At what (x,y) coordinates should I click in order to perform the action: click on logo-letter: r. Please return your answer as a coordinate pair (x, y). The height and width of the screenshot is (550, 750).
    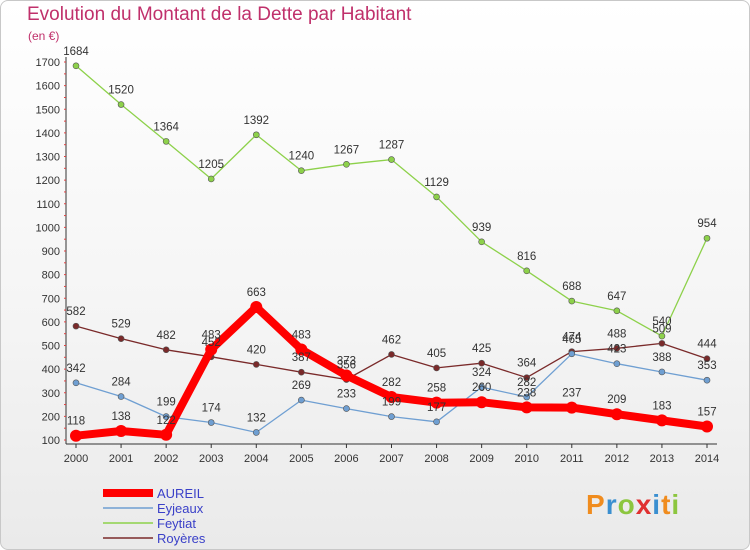
    Looking at the image, I should click on (611, 504).